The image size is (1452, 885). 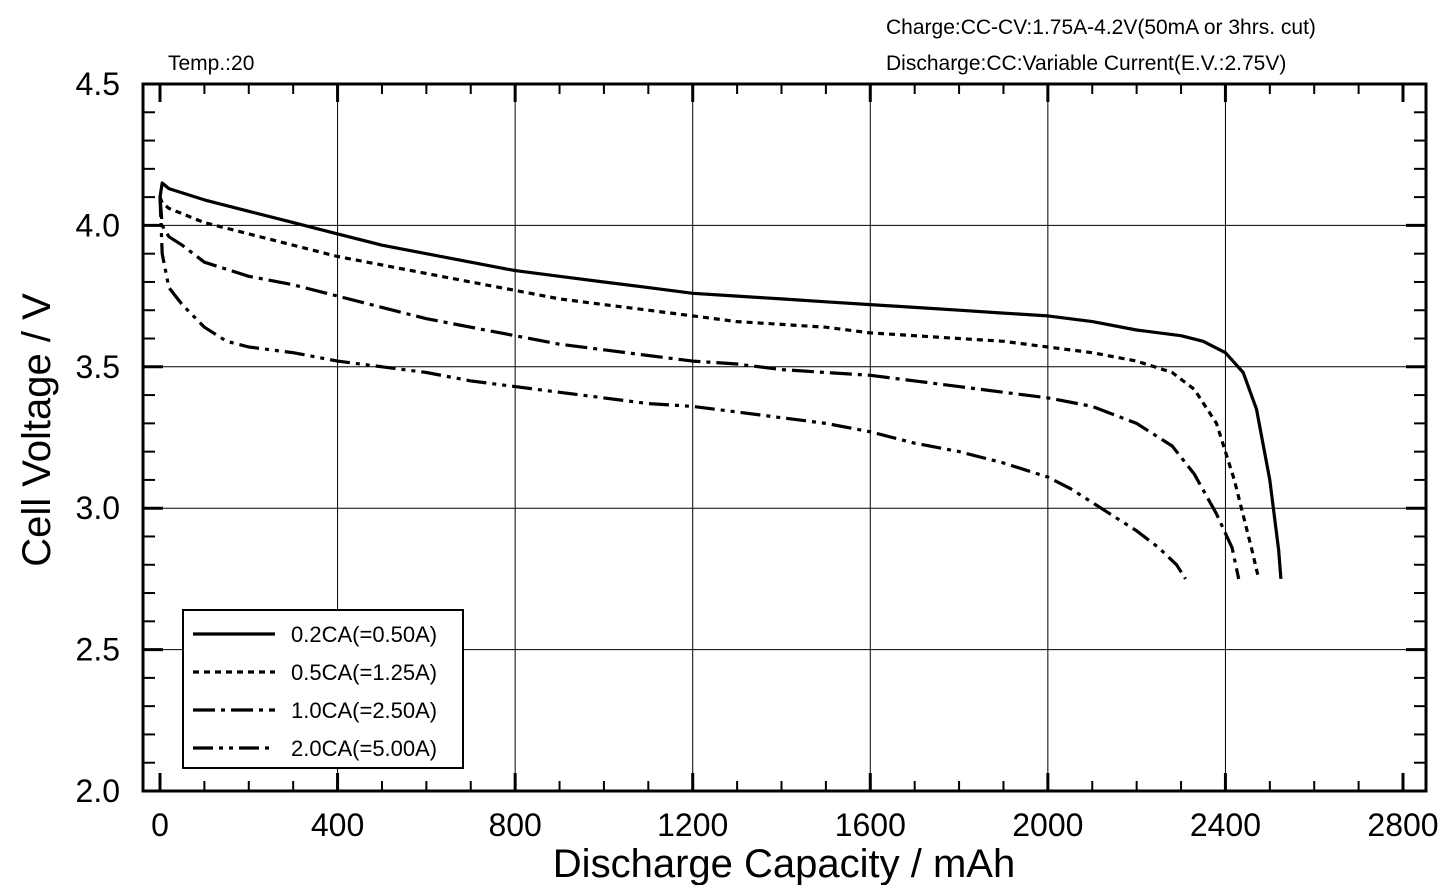 I want to click on x-tick-label: 400, so click(x=337, y=825).